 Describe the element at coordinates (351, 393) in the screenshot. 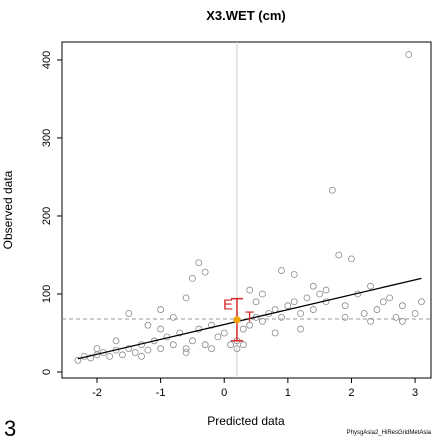

I see `x-tick-label: 2` at that location.